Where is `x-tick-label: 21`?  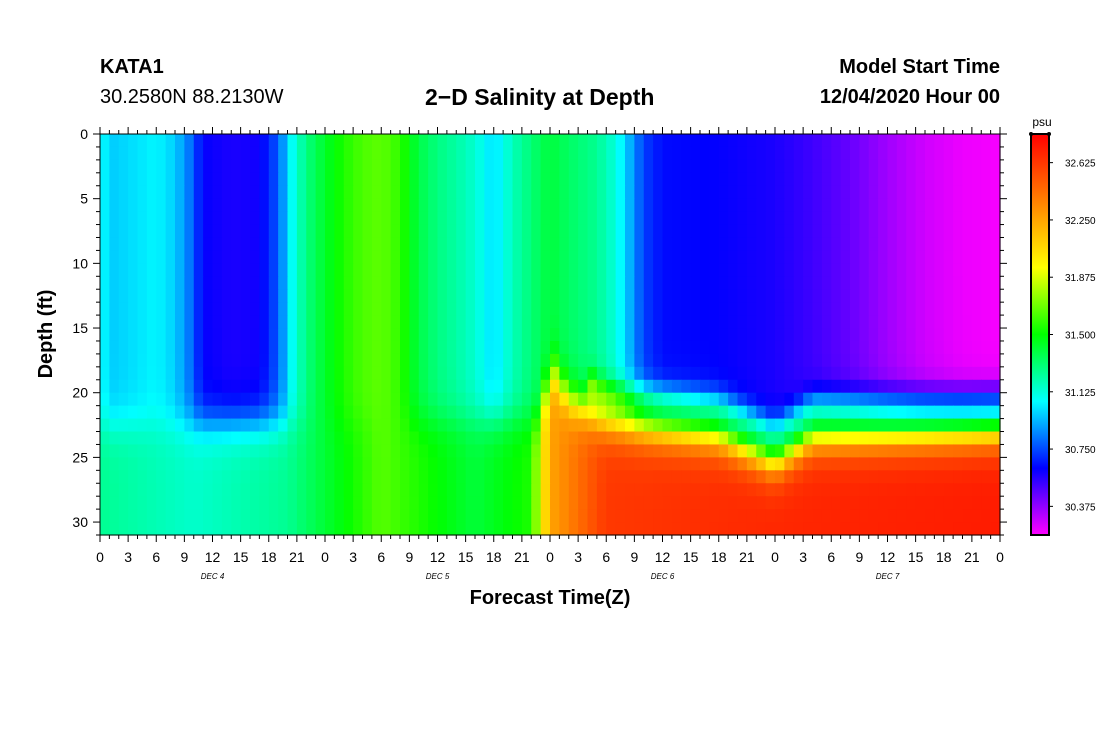 x-tick-label: 21 is located at coordinates (747, 557).